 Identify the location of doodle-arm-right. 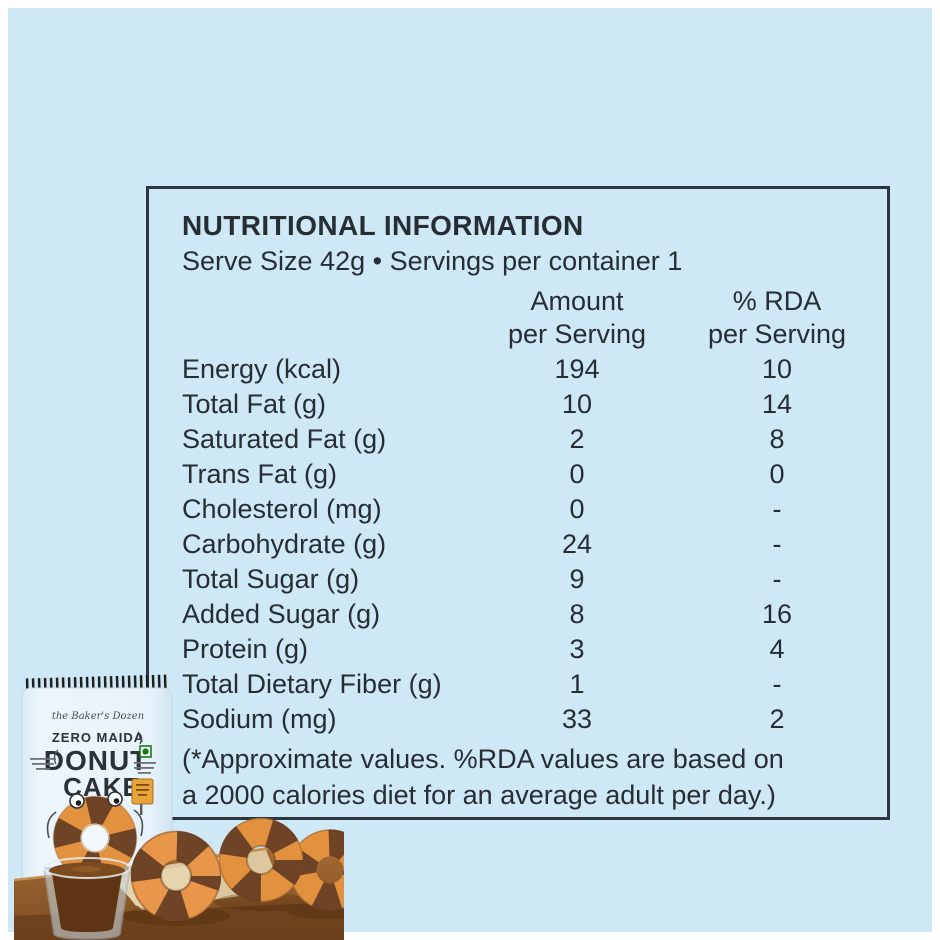
(138, 823).